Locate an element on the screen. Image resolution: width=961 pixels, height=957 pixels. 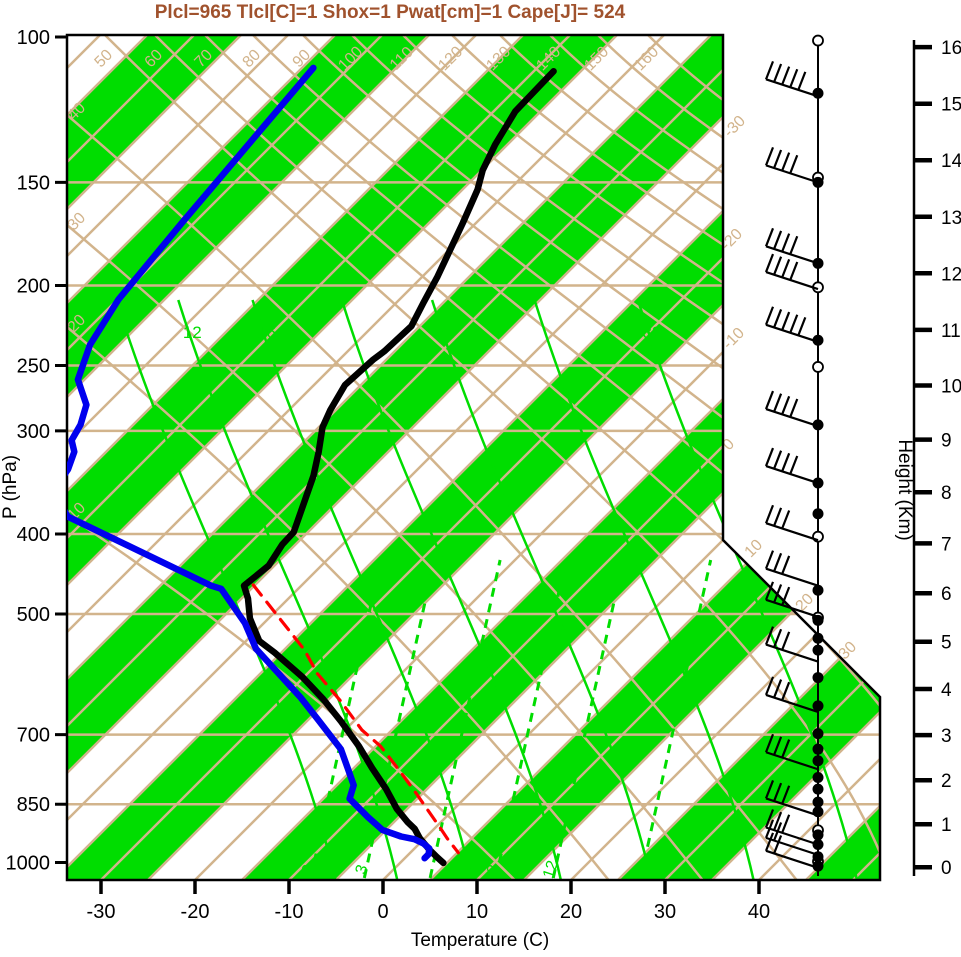
svg-text: 400 is located at coordinates (33, 535).